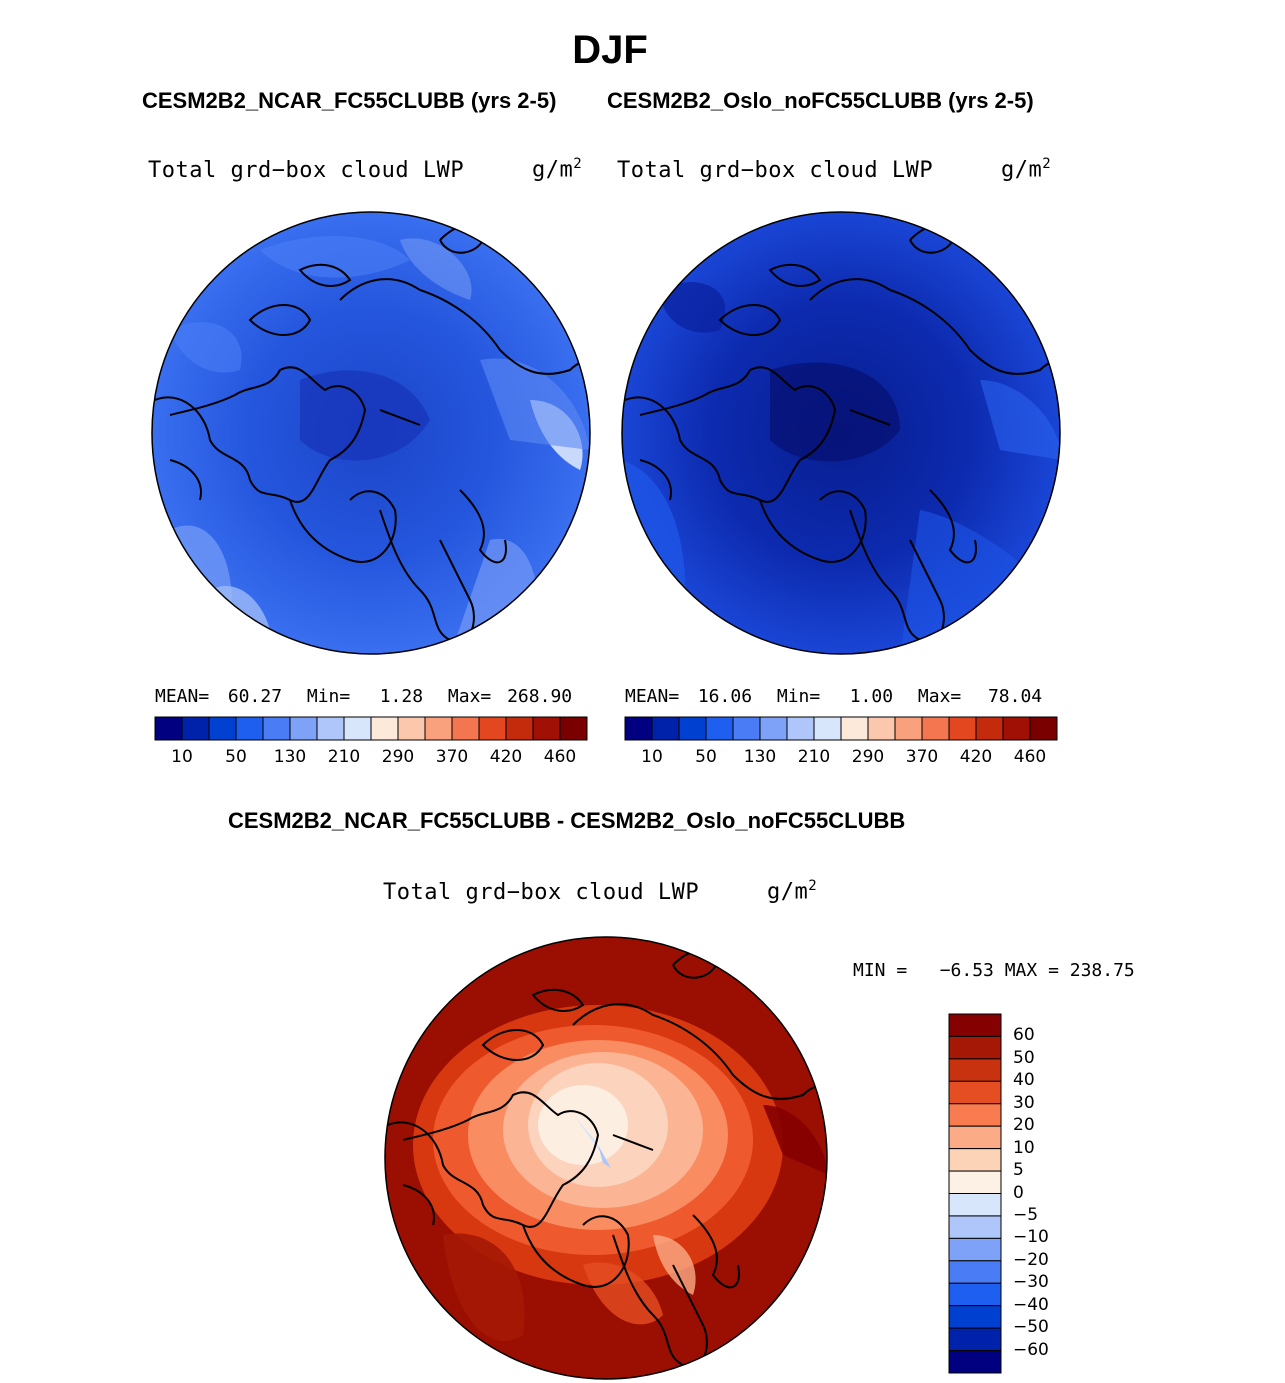 The width and height of the screenshot is (1285, 1383). What do you see at coordinates (306, 170) in the screenshot?
I see `left-panel-variable: Total grd−box cloud LWP` at bounding box center [306, 170].